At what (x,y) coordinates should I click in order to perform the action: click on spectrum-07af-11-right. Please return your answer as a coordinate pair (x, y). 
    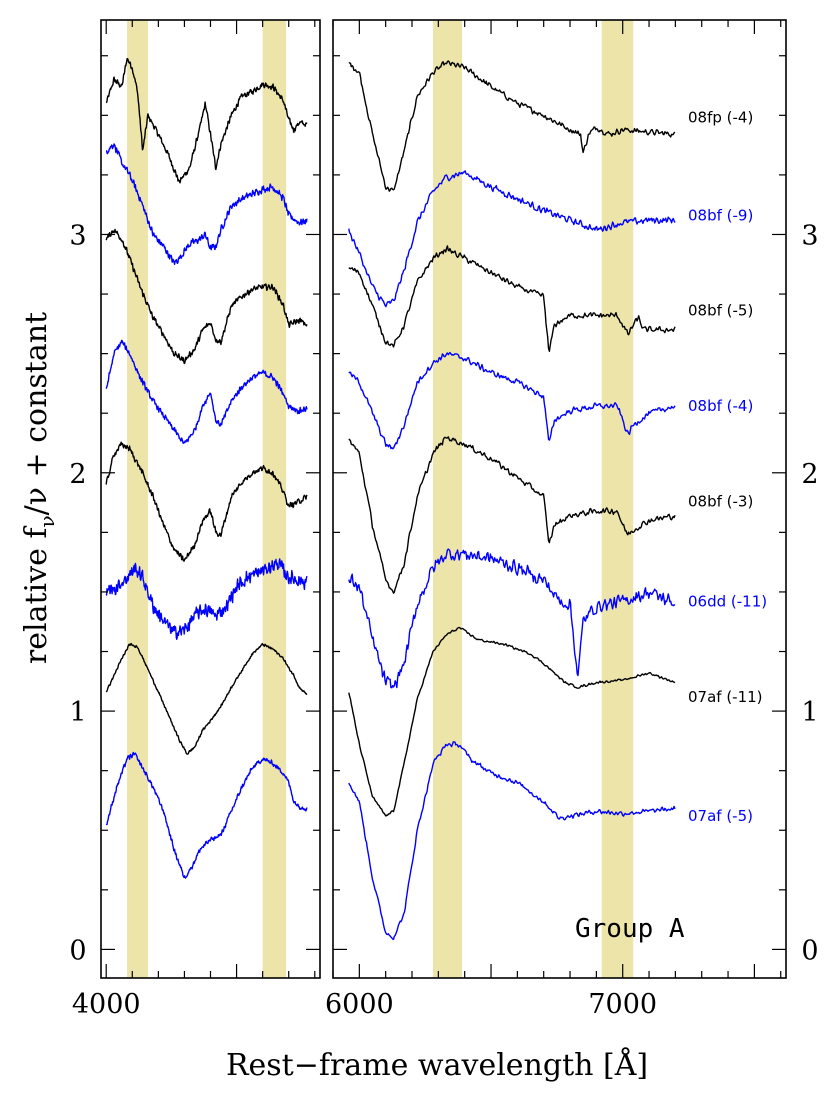
    Looking at the image, I should click on (512, 721).